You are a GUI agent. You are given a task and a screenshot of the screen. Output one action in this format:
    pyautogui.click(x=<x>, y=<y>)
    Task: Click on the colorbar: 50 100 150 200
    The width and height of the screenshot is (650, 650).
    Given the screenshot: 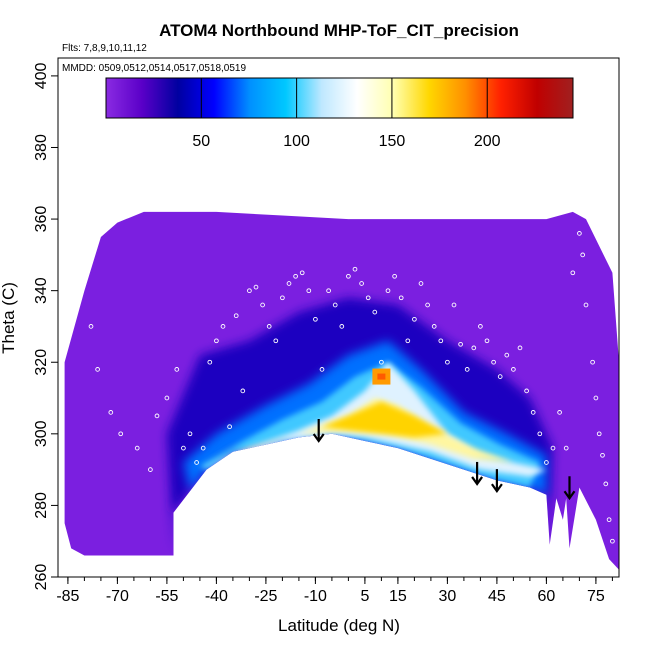 What is the action you would take?
    pyautogui.click(x=339, y=113)
    